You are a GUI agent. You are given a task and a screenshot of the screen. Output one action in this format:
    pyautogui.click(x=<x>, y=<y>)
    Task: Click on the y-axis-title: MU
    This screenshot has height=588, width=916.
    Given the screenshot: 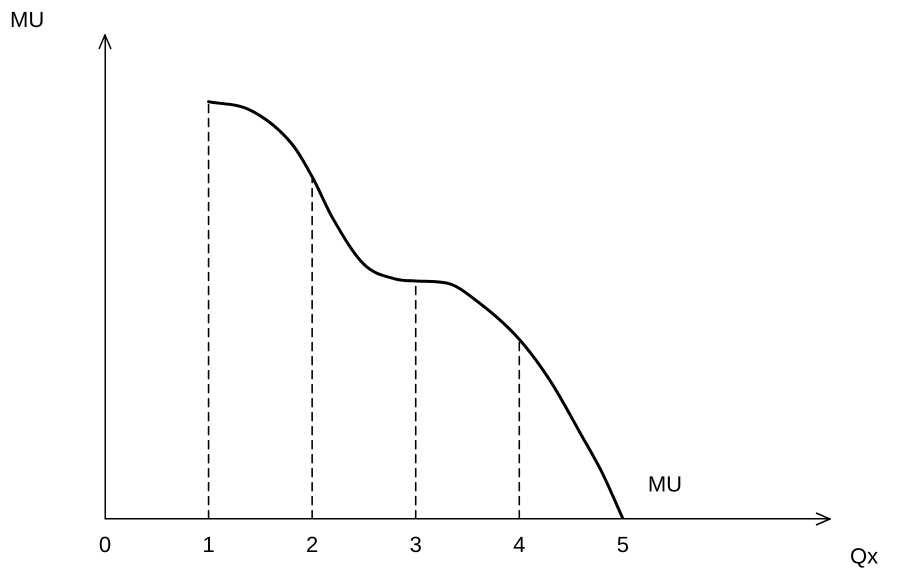 What is the action you would take?
    pyautogui.click(x=27, y=19)
    